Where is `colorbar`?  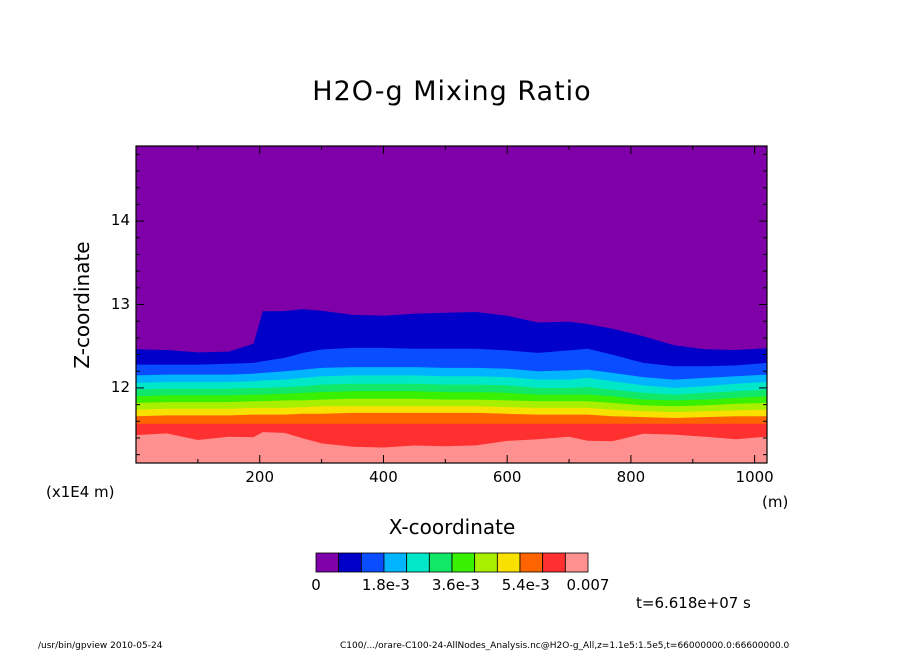 colorbar is located at coordinates (452, 562).